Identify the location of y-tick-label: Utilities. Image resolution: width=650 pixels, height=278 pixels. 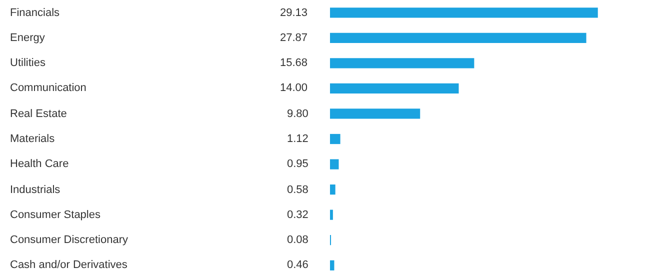
(28, 63).